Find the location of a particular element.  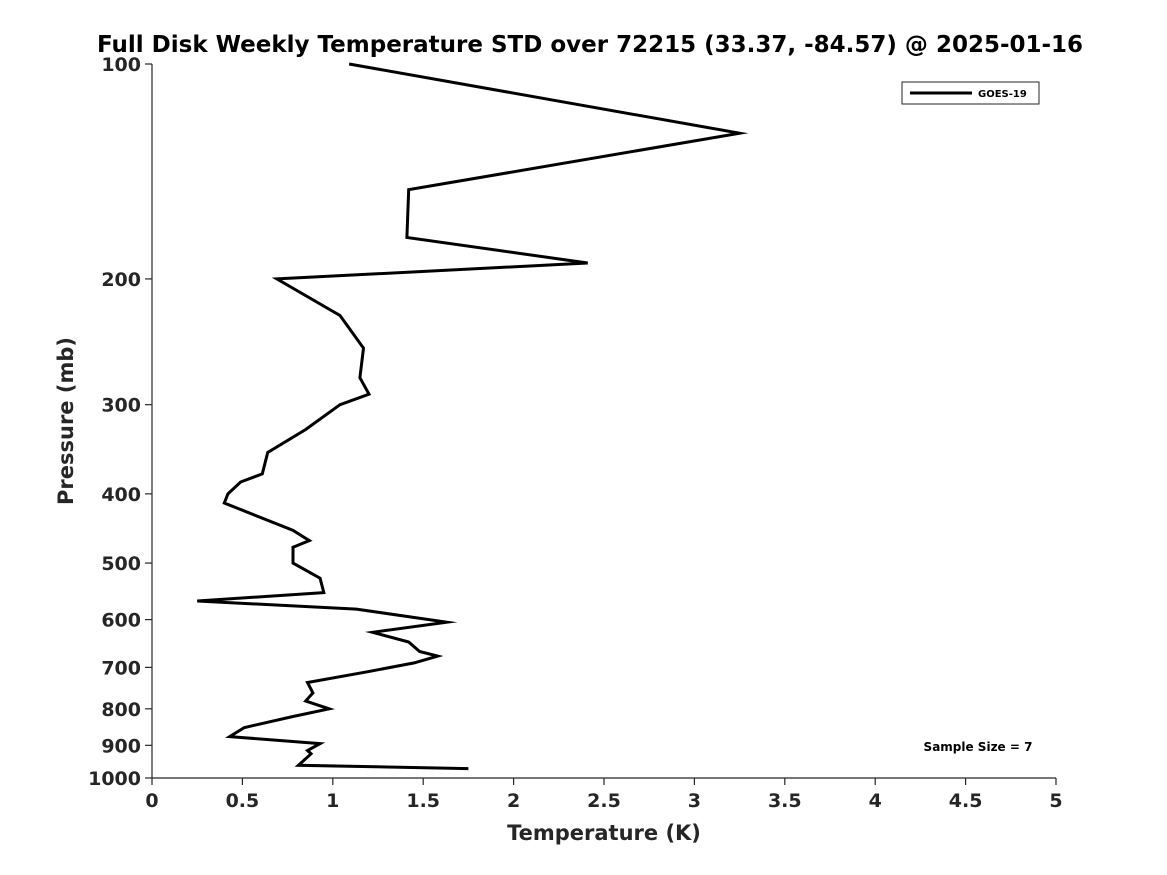

x-tick-label: 5 is located at coordinates (1055, 801).